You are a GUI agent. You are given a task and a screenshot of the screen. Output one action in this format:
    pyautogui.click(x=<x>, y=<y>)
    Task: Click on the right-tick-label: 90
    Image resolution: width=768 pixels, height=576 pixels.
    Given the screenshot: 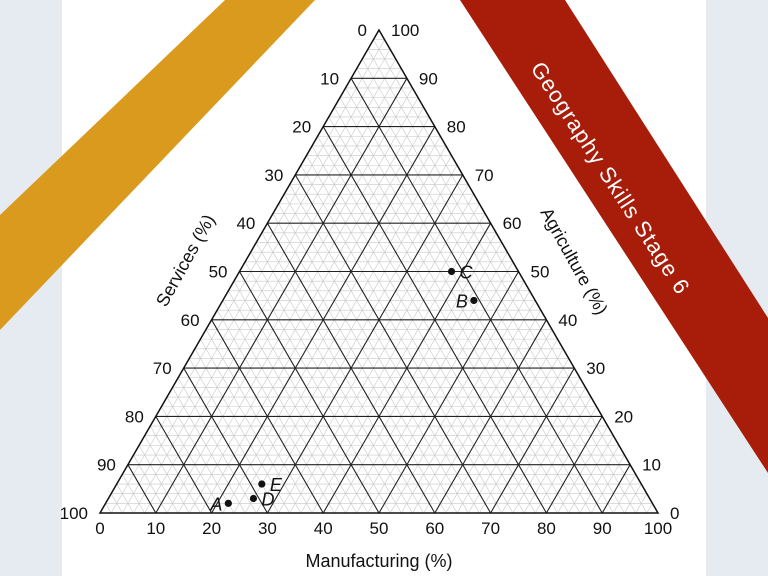 What is the action you would take?
    pyautogui.click(x=428, y=78)
    